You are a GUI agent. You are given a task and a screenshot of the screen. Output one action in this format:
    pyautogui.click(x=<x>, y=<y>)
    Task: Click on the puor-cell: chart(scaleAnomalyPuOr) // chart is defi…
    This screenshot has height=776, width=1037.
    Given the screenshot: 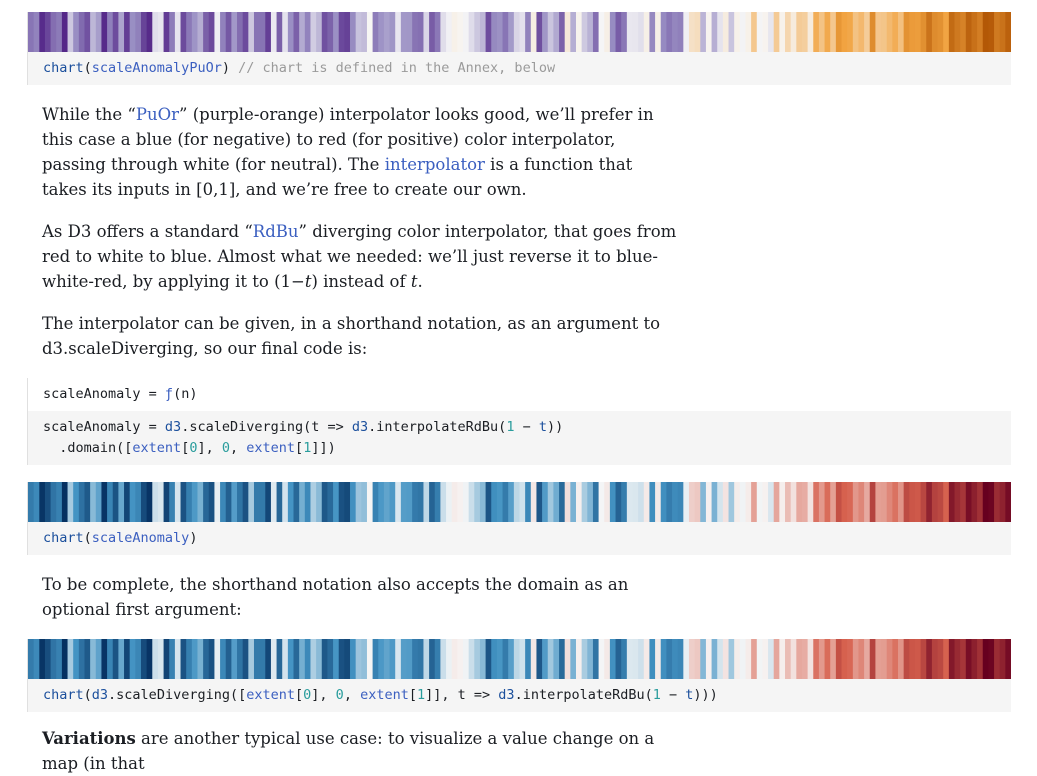 What is the action you would take?
    pyautogui.click(x=519, y=48)
    